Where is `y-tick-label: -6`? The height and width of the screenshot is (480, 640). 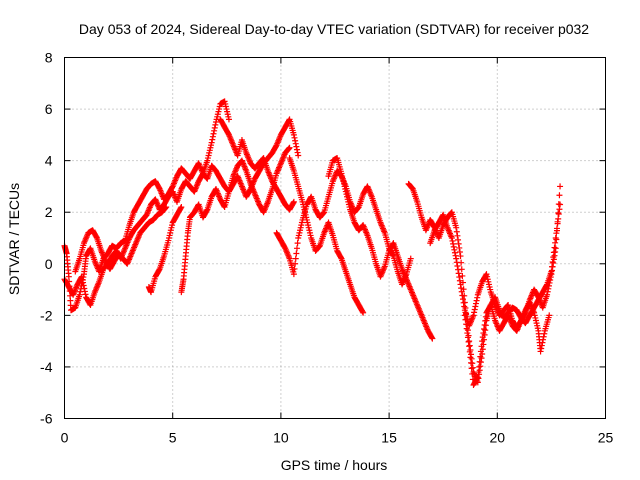
y-tick-label: -6 is located at coordinates (46, 419).